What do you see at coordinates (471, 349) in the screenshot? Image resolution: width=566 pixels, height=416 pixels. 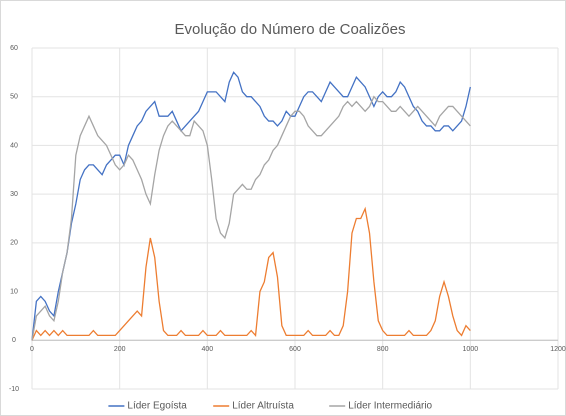 I see `x-tick-label: 1000` at bounding box center [471, 349].